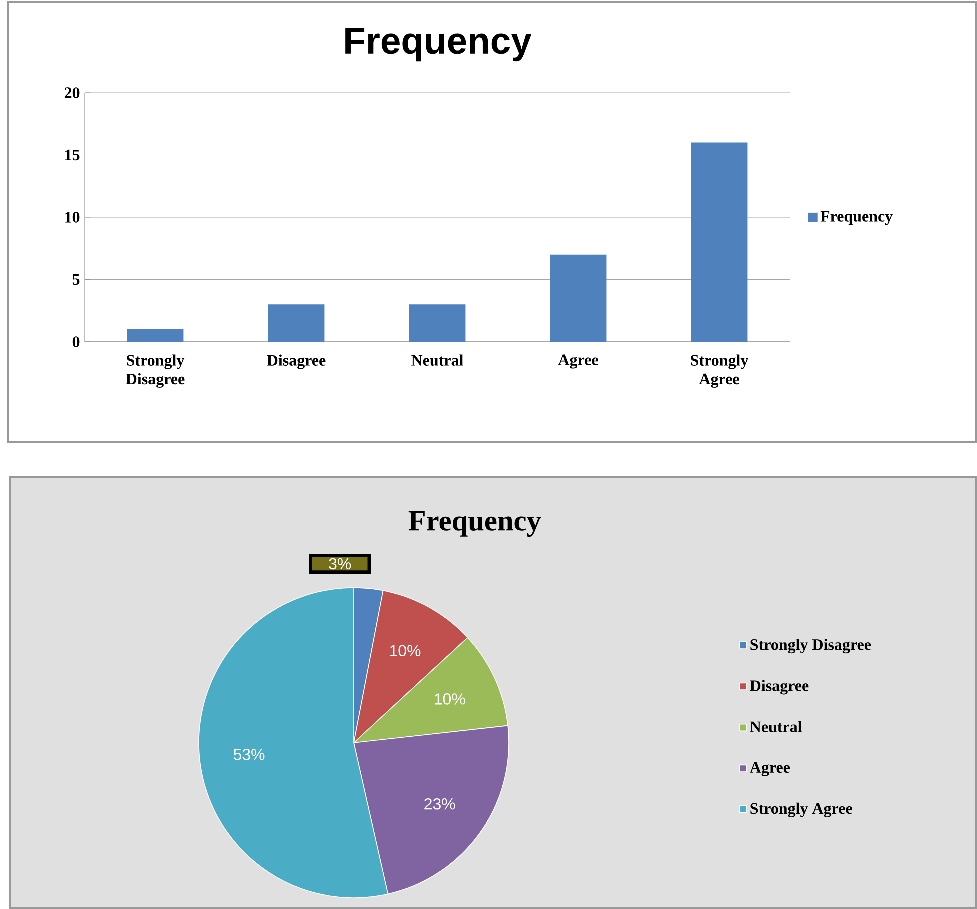 Image resolution: width=977 pixels, height=909 pixels. I want to click on y-tick-label: 10, so click(73, 217).